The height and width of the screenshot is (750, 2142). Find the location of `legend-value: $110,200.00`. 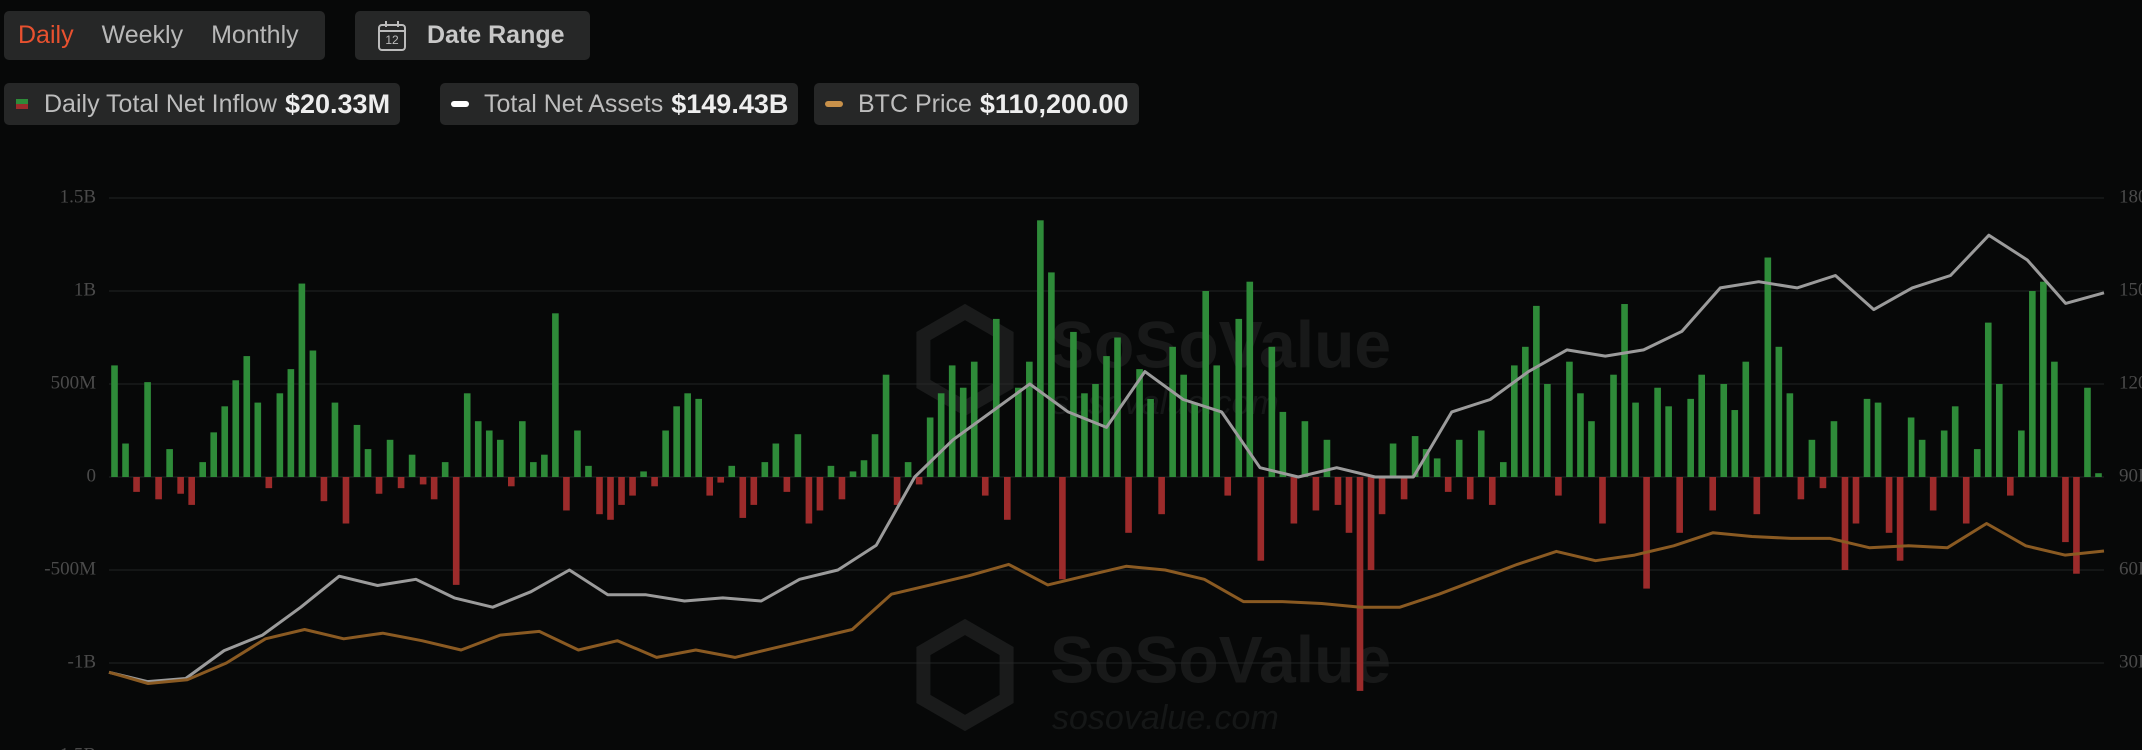

legend-value: $110,200.00 is located at coordinates (1054, 103).